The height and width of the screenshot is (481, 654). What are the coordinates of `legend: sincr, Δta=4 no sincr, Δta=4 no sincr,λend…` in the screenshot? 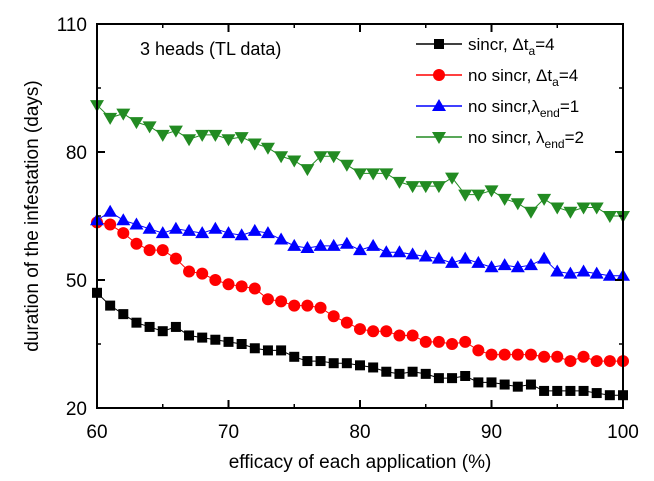 It's located at (500, 93).